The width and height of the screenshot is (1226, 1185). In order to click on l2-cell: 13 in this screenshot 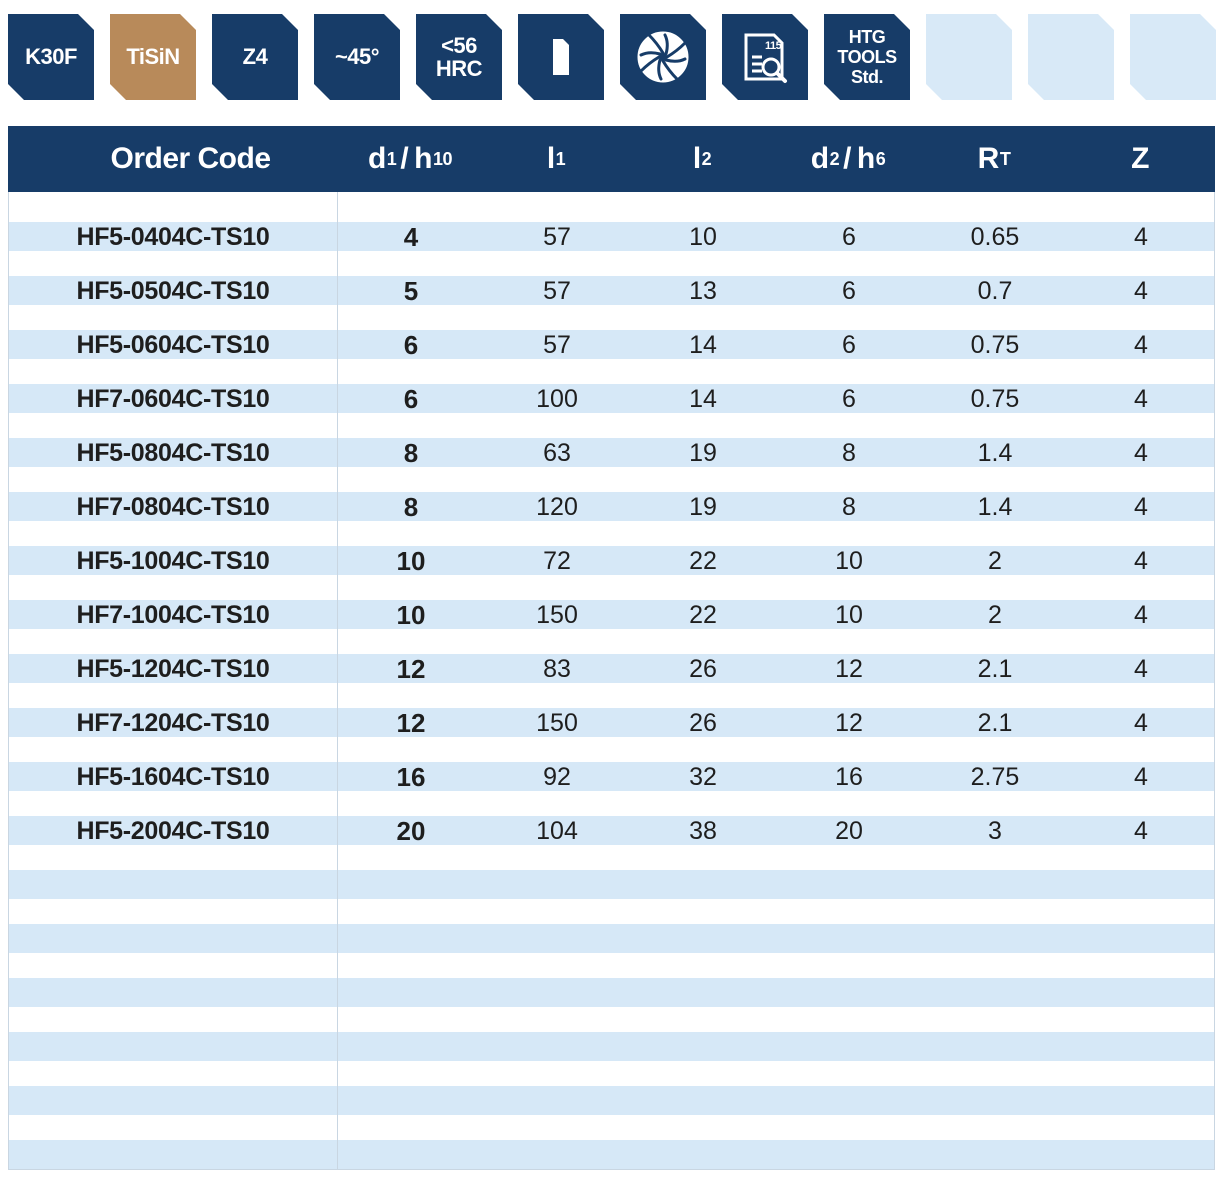, I will do `click(703, 291)`.